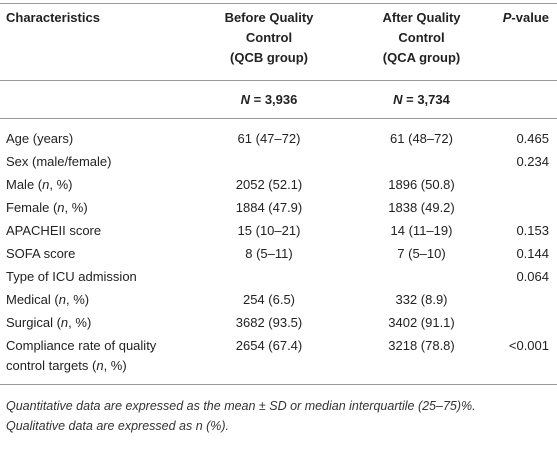  What do you see at coordinates (270, 208) in the screenshot?
I see `cell: 1884 (47.9)` at bounding box center [270, 208].